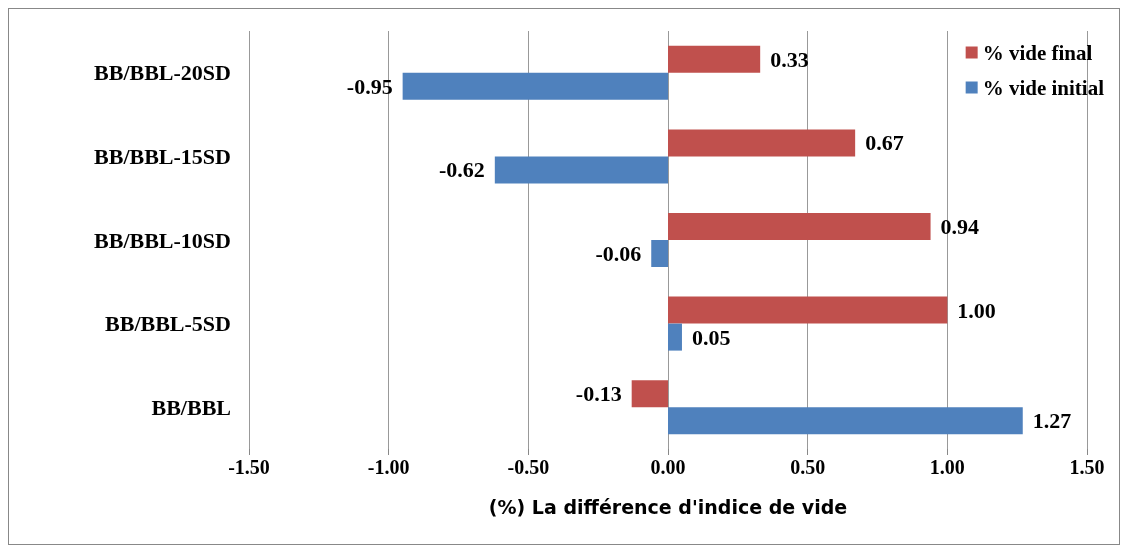 The image size is (1129, 554). Describe the element at coordinates (249, 467) in the screenshot. I see `x-tick-label: -1.50` at that location.